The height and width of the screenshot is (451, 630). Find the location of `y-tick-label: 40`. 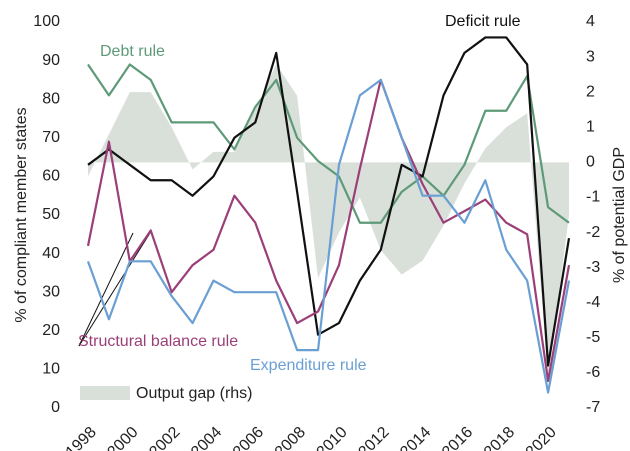

y-tick-label: 40 is located at coordinates (51, 253).